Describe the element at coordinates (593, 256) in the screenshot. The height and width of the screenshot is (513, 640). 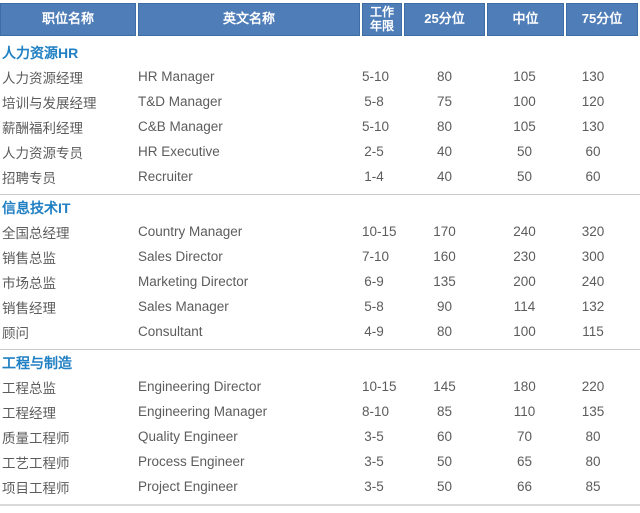
I see `p75-cell: 300` at that location.